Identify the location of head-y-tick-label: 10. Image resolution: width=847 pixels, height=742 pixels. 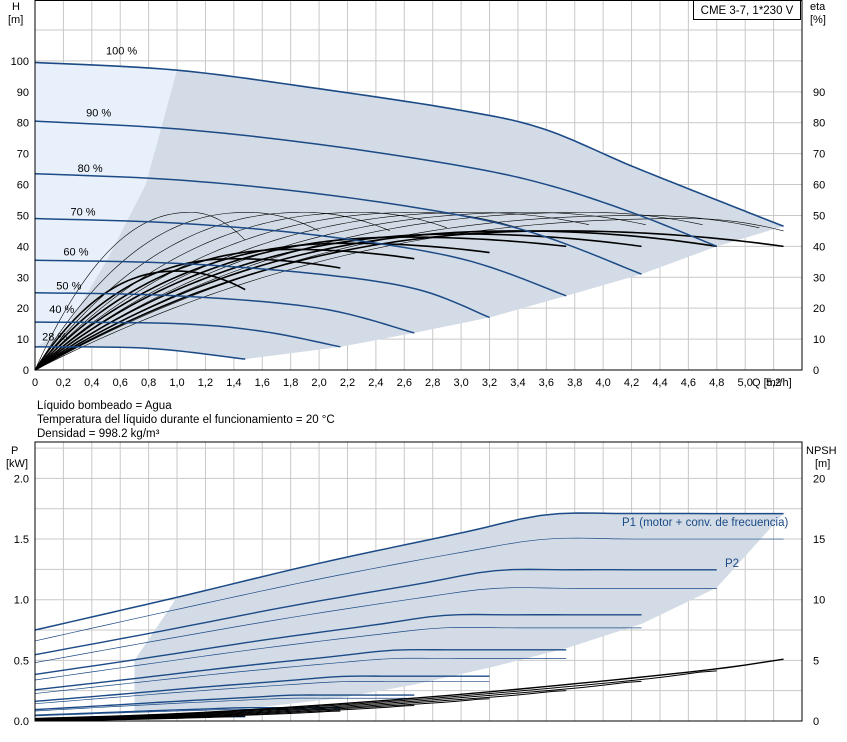
(23, 340).